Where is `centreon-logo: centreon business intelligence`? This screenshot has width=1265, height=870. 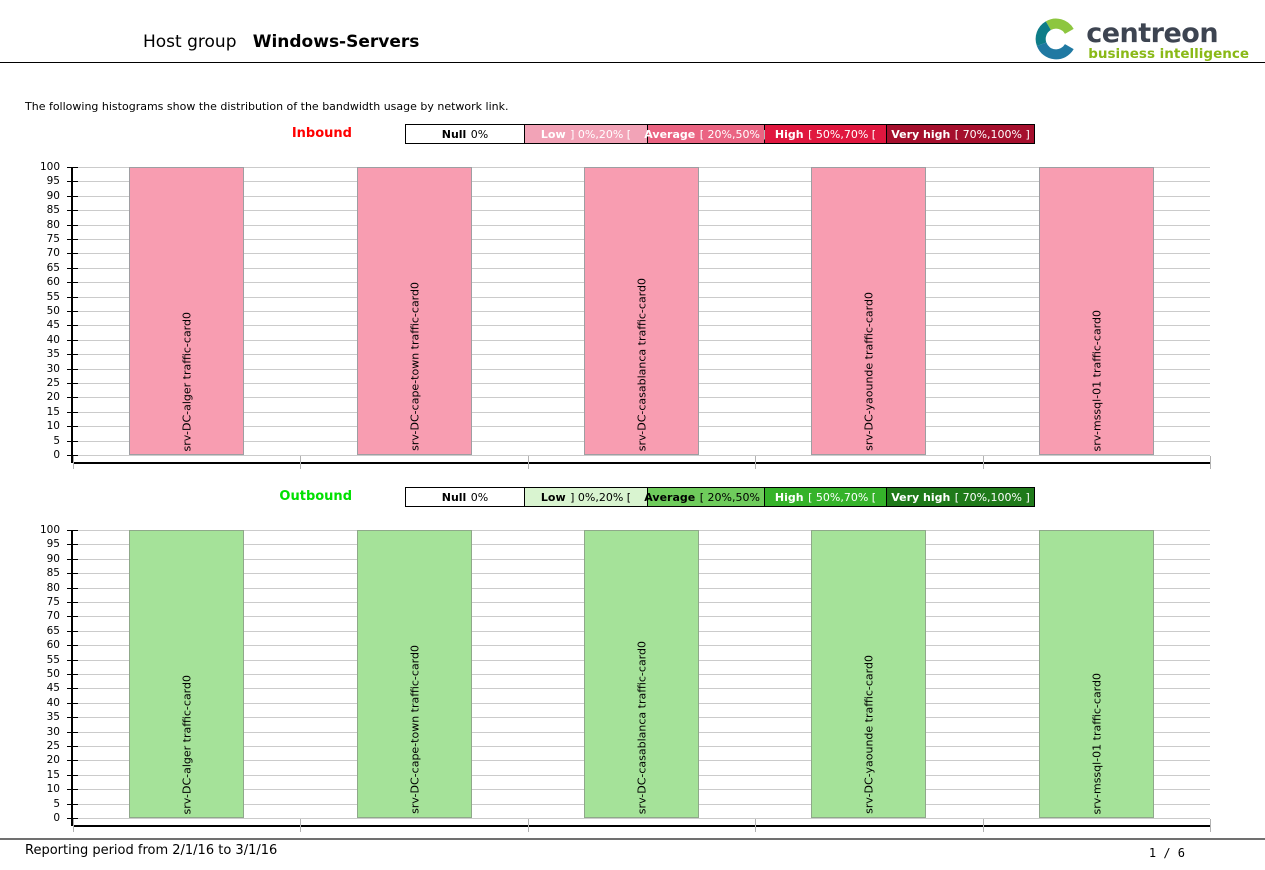
centreon-logo: centreon business intelligence is located at coordinates (1141, 41).